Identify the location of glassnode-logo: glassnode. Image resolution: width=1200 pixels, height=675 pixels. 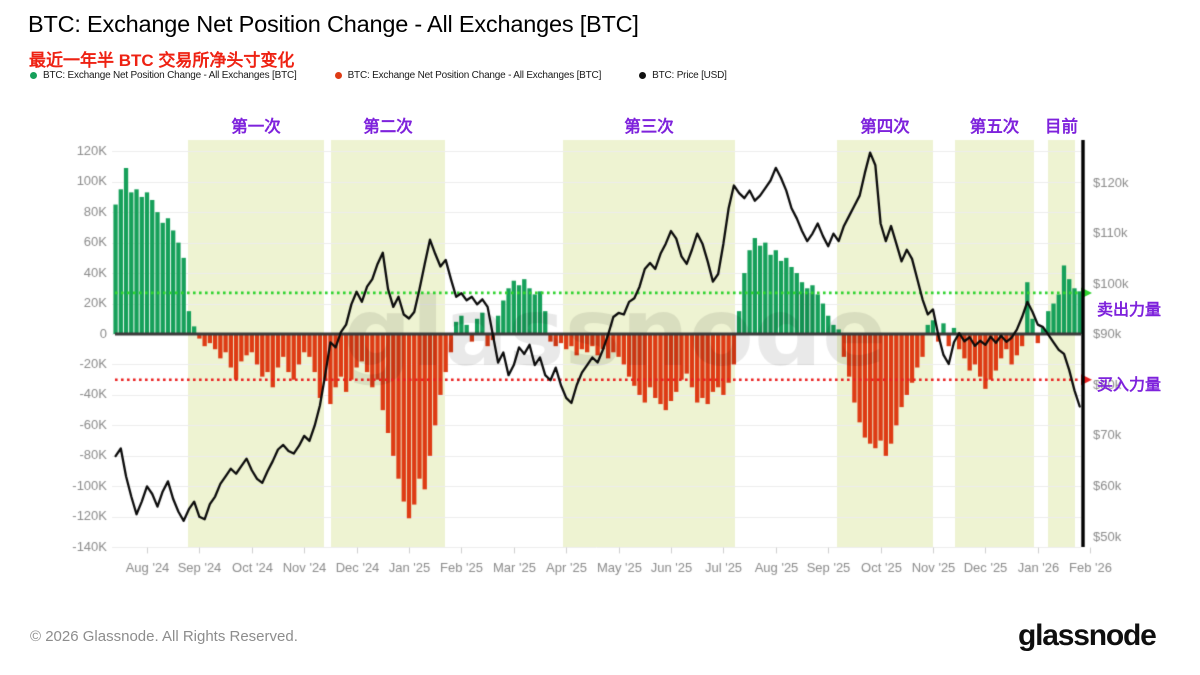
(1087, 635).